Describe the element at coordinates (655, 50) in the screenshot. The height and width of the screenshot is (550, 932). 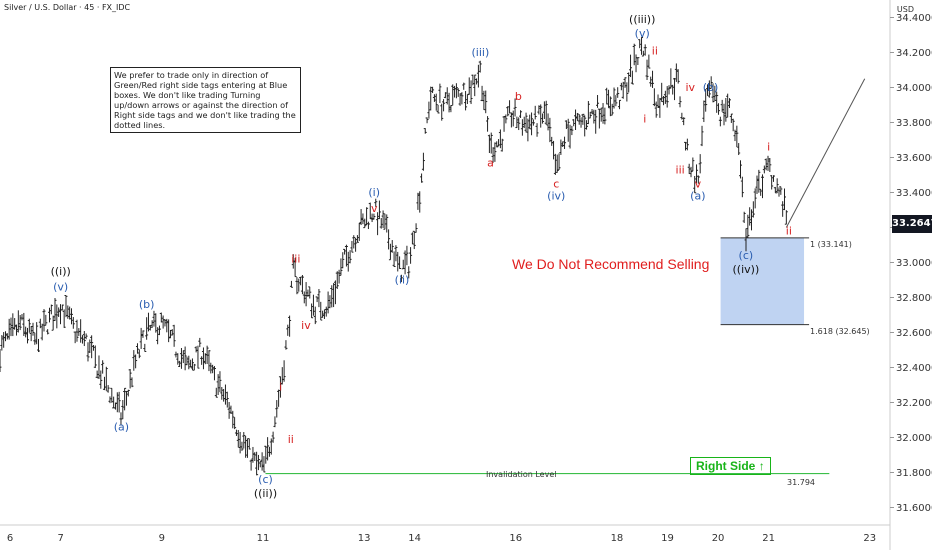
I see `wave-label: ii` at that location.